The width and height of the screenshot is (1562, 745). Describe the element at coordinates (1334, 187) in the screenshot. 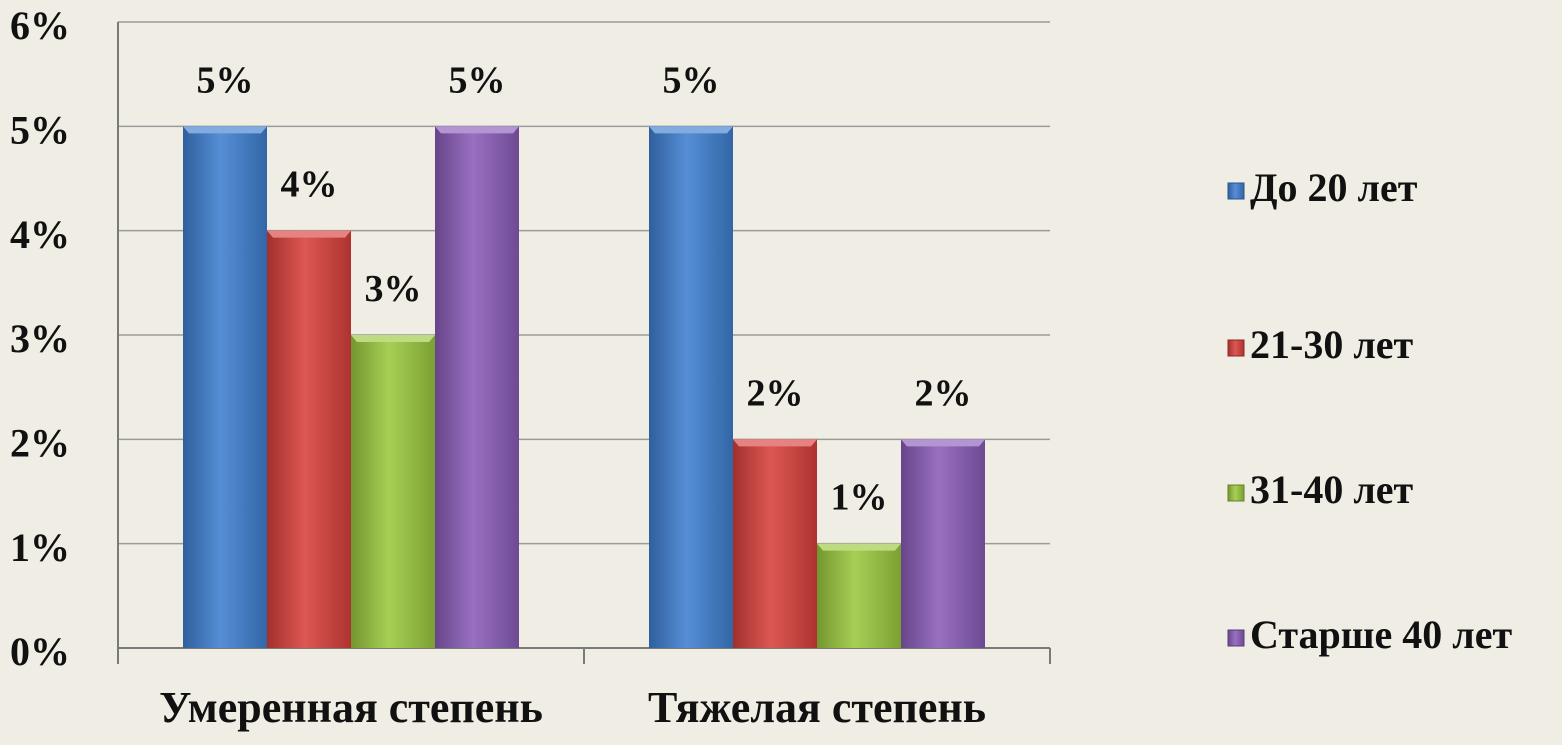

I see `legend-label: До 20 лет` at that location.